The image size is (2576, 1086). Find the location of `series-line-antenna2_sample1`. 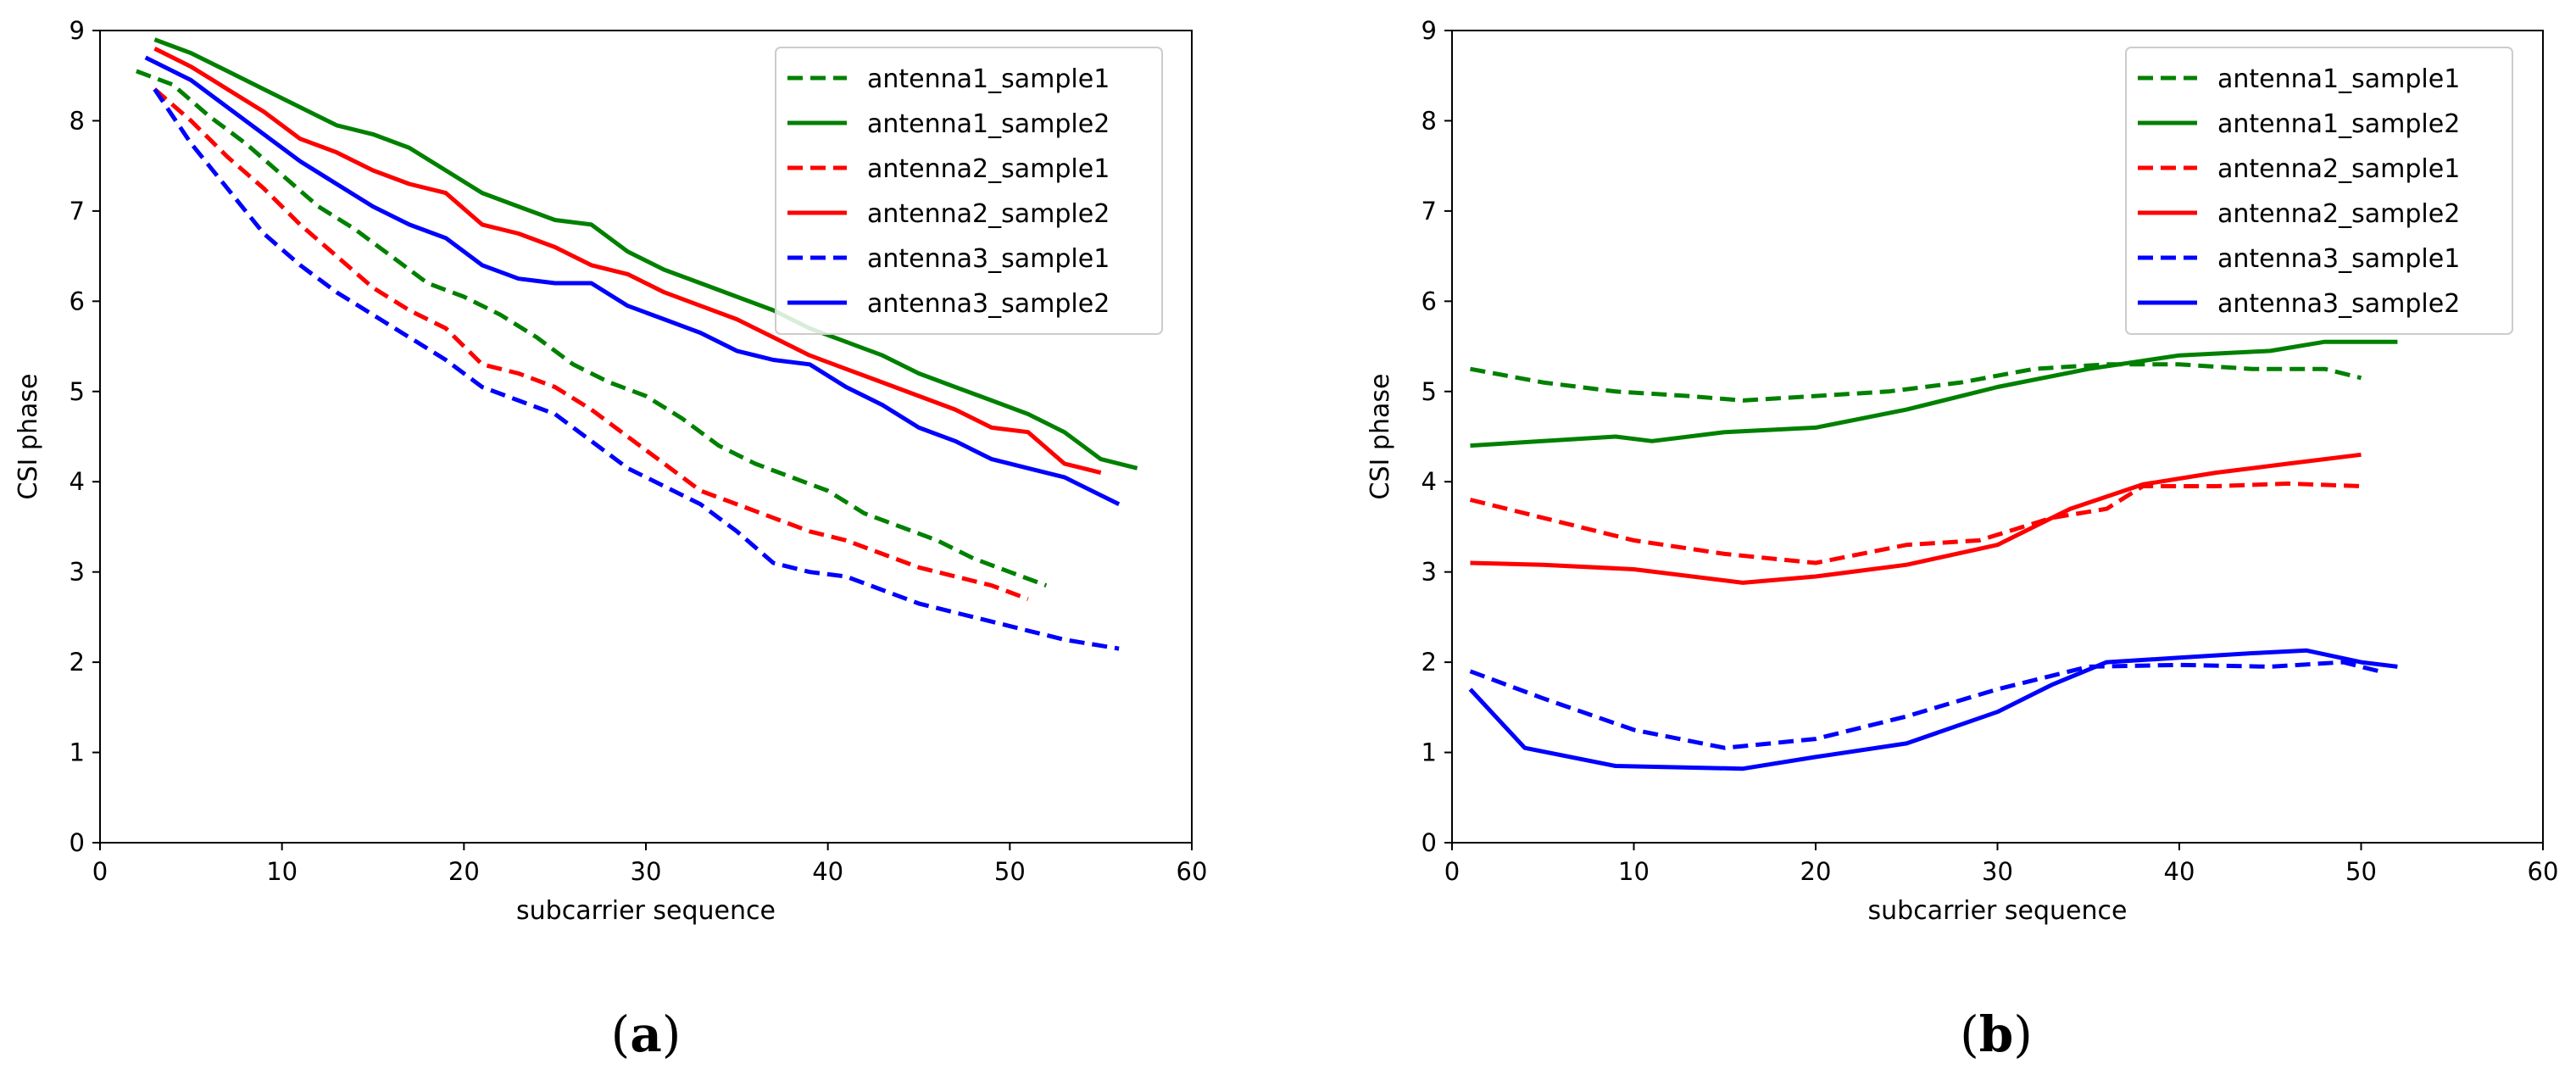

series-line-antenna2_sample1 is located at coordinates (1915, 523).